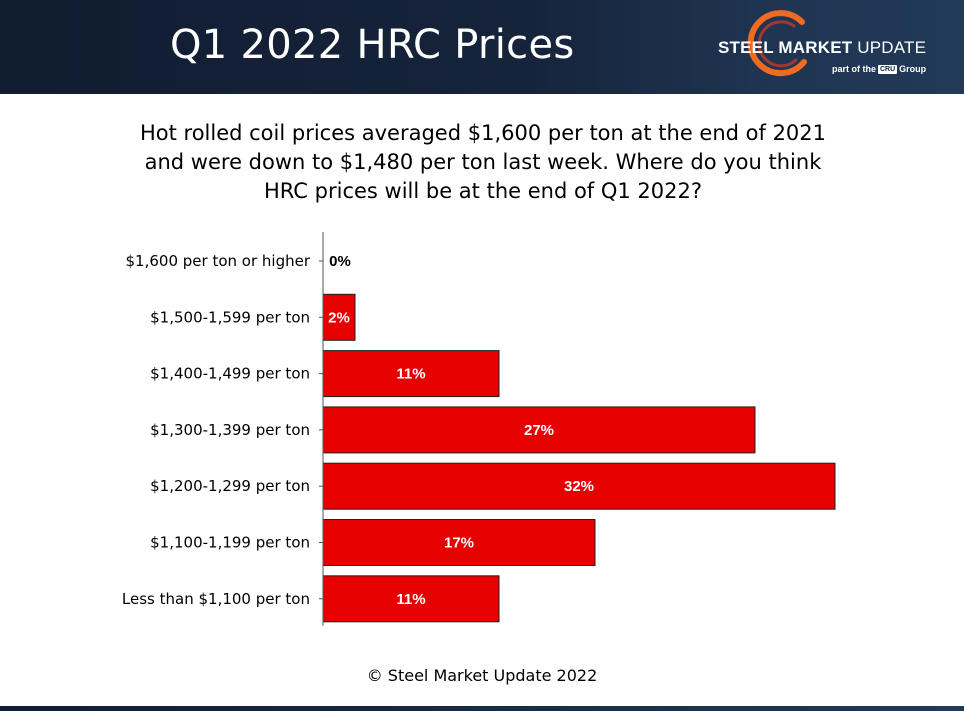 The width and height of the screenshot is (964, 711). I want to click on category-label: $1,200-1,299 per ton, so click(230, 486).